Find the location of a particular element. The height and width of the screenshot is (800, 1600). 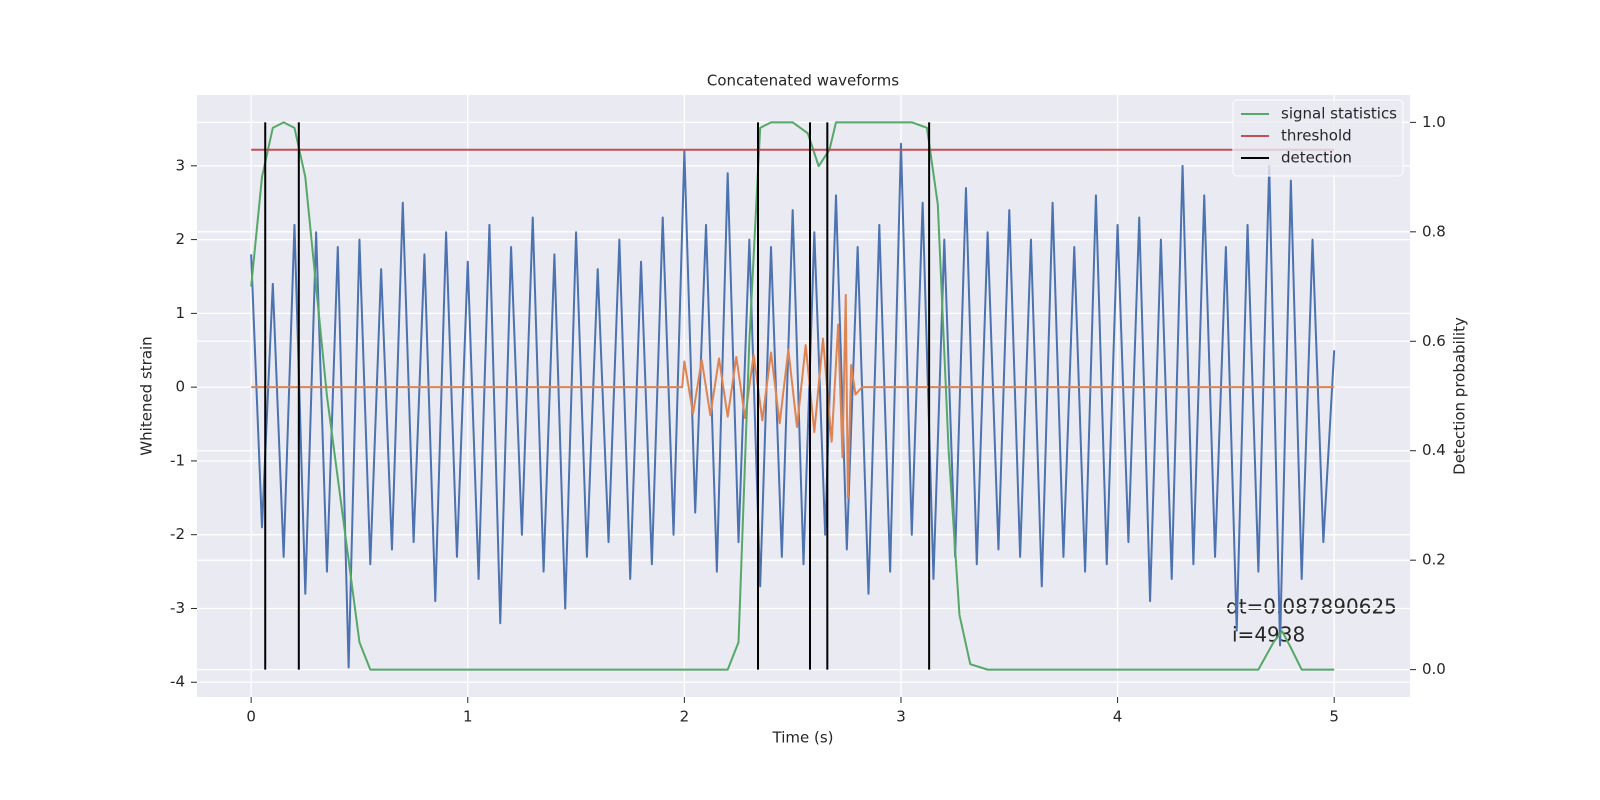

y2-tick-label: 0.6 is located at coordinates (1434, 341).